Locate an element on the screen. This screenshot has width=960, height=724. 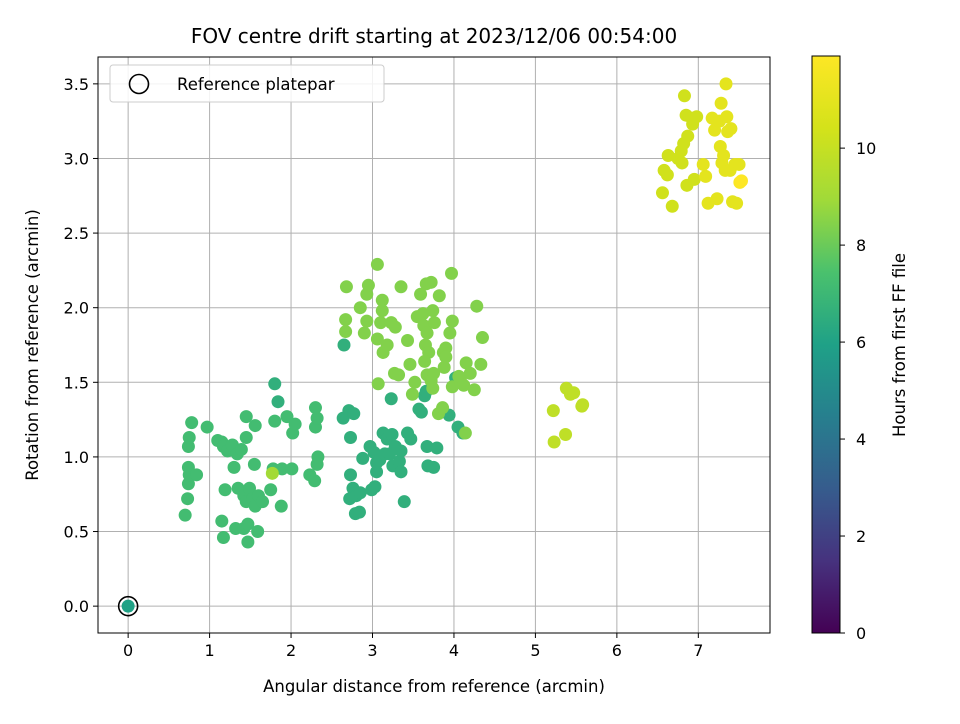
legend-entry-reference: Reference platepar is located at coordinates (256, 84).